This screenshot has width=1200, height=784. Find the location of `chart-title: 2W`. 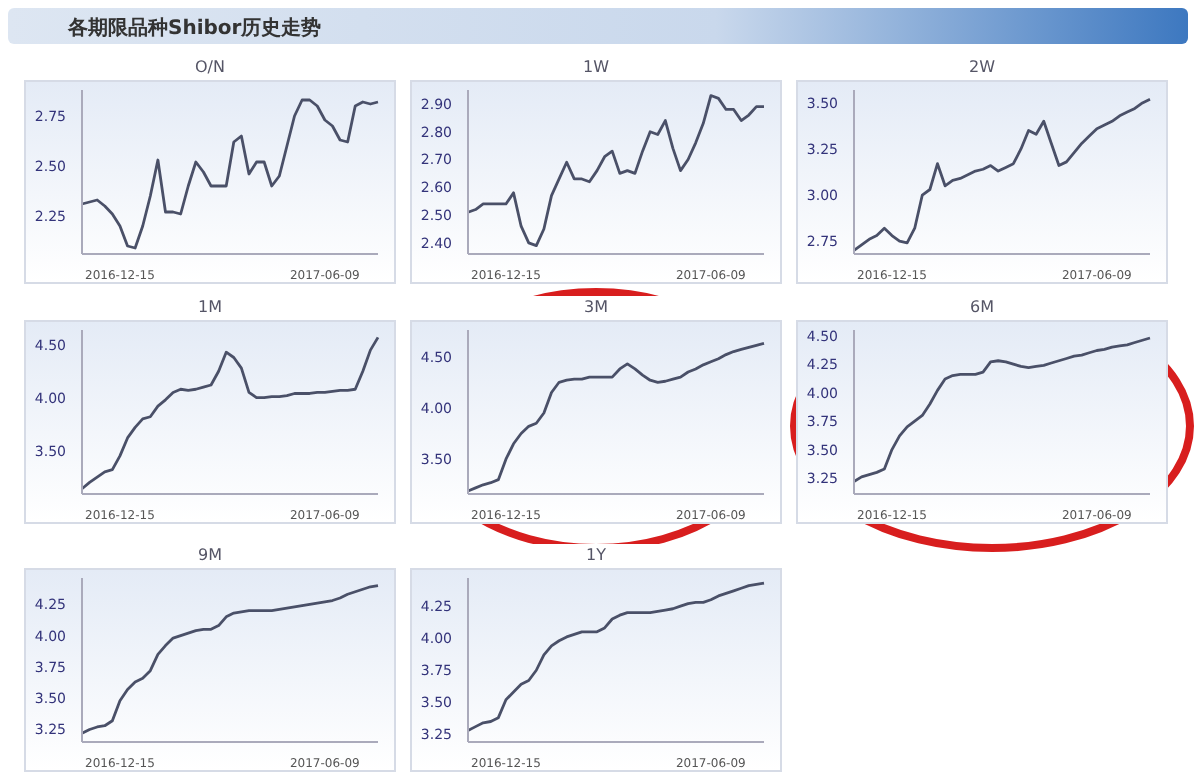

chart-title: 2W is located at coordinates (982, 68).